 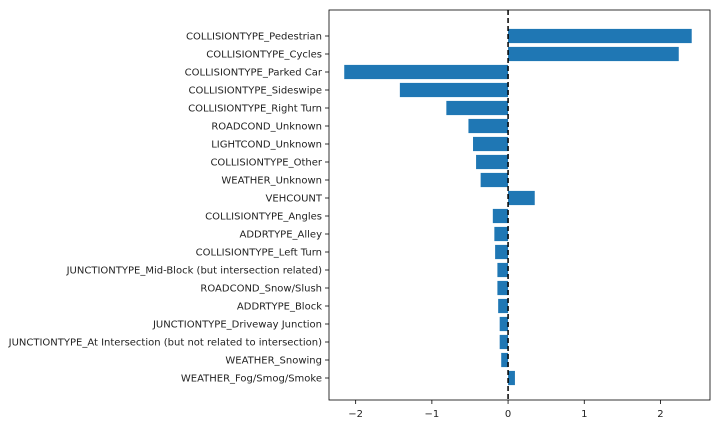 I want to click on category-label: COLLISIONTYPE_Cycles, so click(x=264, y=55).